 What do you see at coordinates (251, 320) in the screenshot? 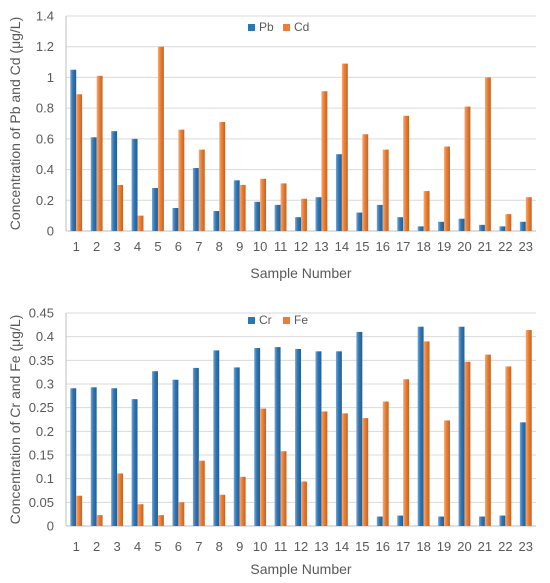
I see `legend-swatch-cr` at bounding box center [251, 320].